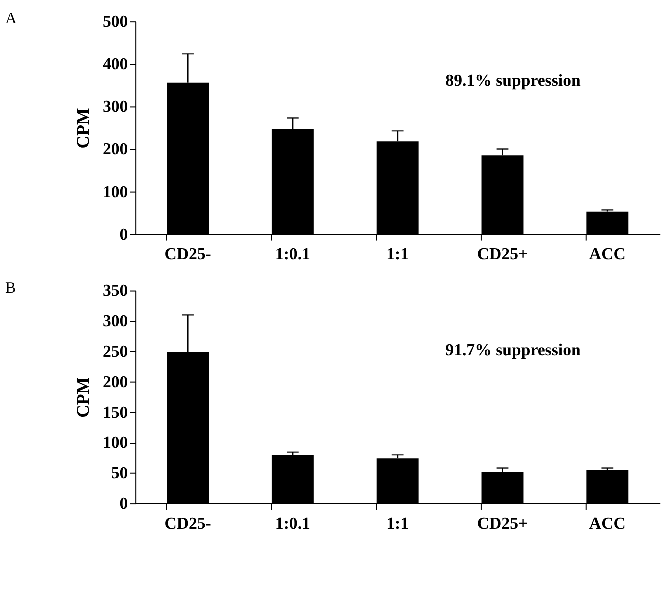 Image resolution: width=670 pixels, height=602 pixels. What do you see at coordinates (115, 22) in the screenshot?
I see `y-tick-label: 500` at bounding box center [115, 22].